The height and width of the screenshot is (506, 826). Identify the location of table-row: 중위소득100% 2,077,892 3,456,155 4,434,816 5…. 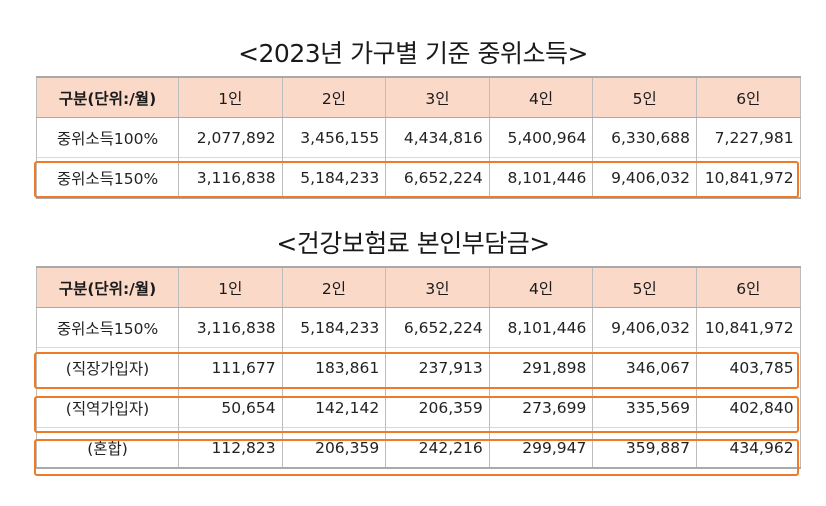
(418, 137).